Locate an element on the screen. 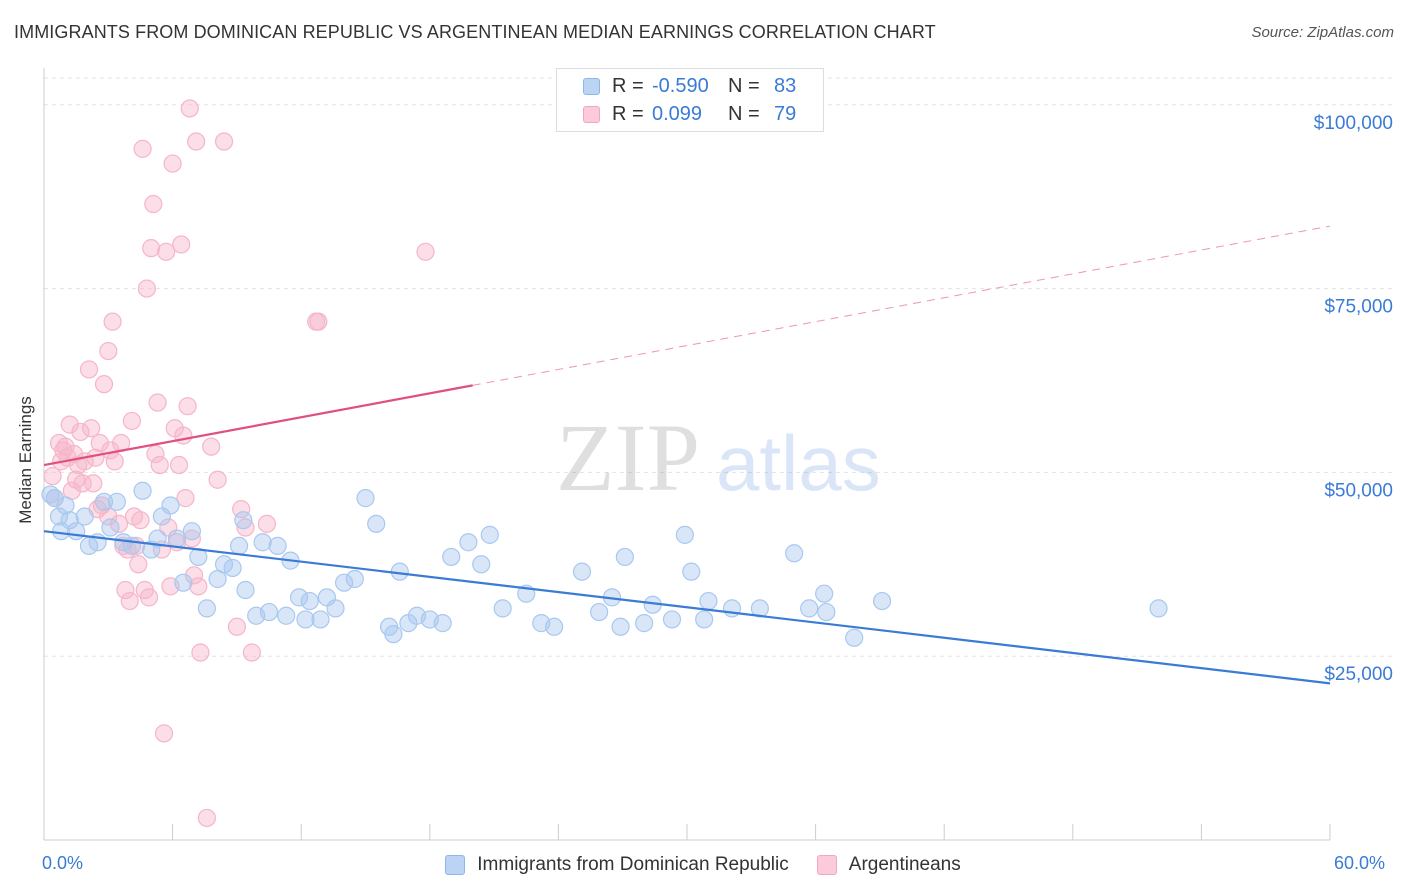  legend-row-argentinean: R = 0.099 N = 79 is located at coordinates (689, 114).